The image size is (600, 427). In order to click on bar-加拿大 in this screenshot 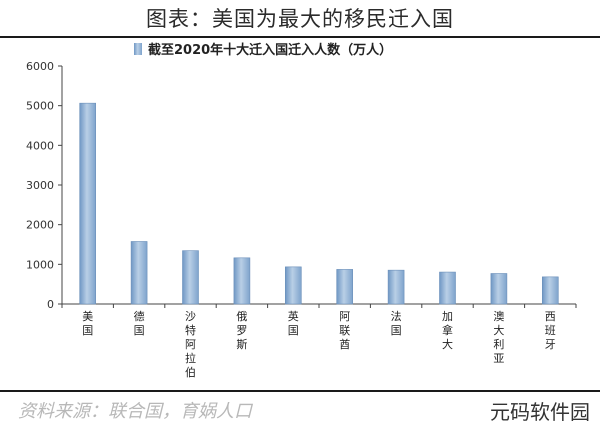, I will do `click(447, 288)`.